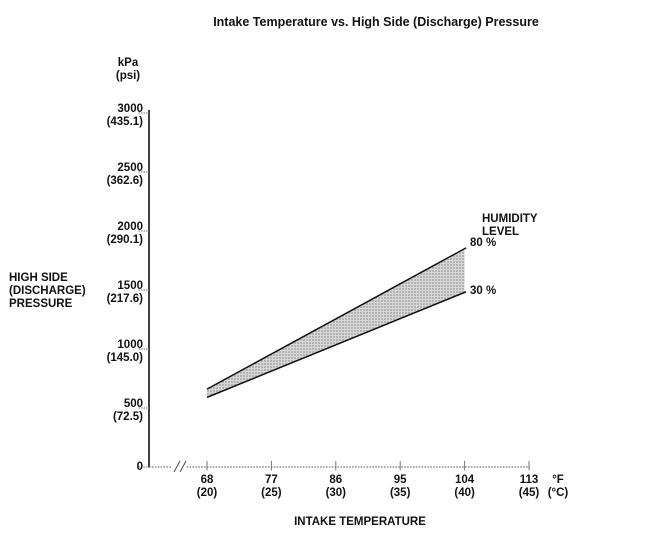 The height and width of the screenshot is (538, 658). I want to click on y-tick-label: 1000 (145.0), so click(103, 352).